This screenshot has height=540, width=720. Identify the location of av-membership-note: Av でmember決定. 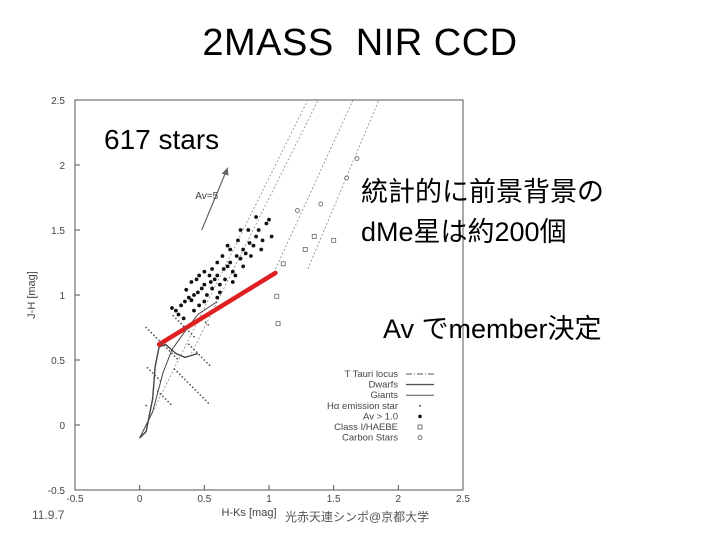
(492, 329).